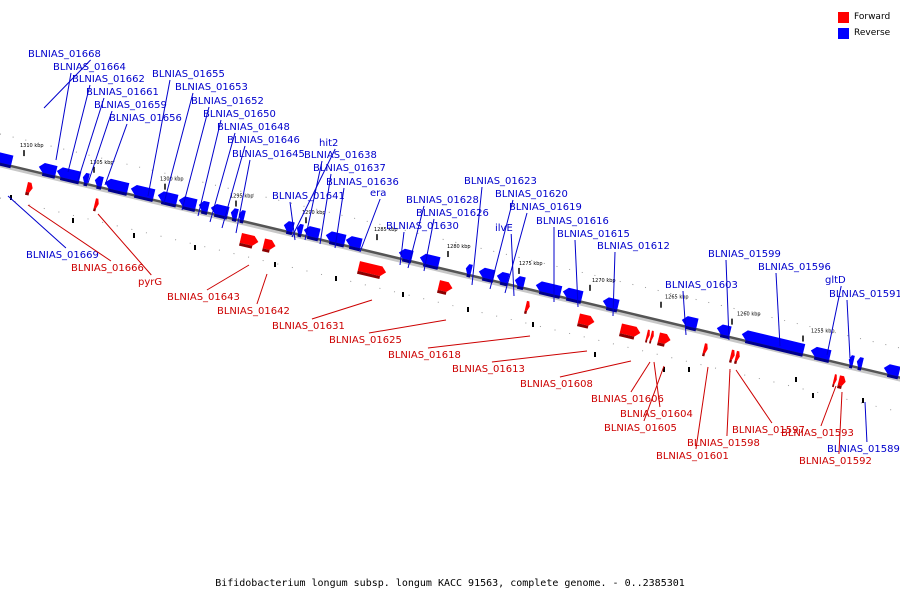 The height and width of the screenshot is (600, 900). I want to click on gene-label: BLNIAS_01659, so click(130, 105).